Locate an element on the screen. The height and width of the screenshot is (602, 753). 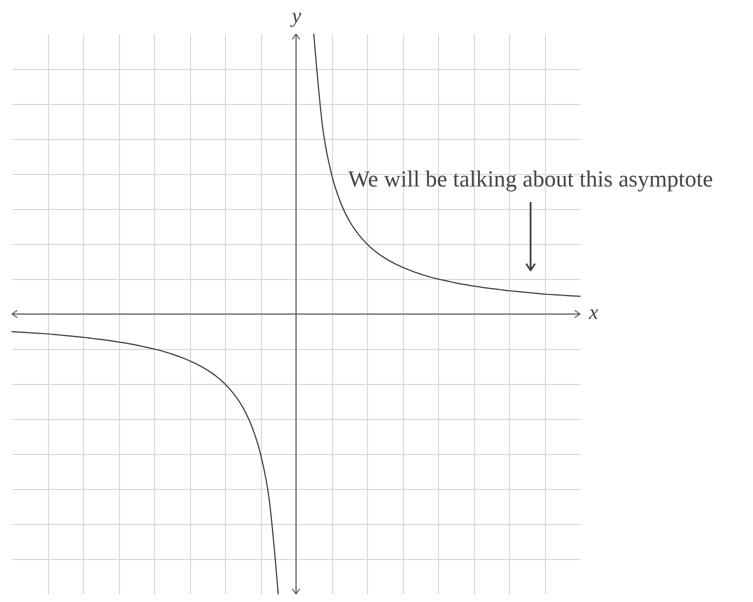
annotation: We will be talking about this asymptote is located at coordinates (530, 179).